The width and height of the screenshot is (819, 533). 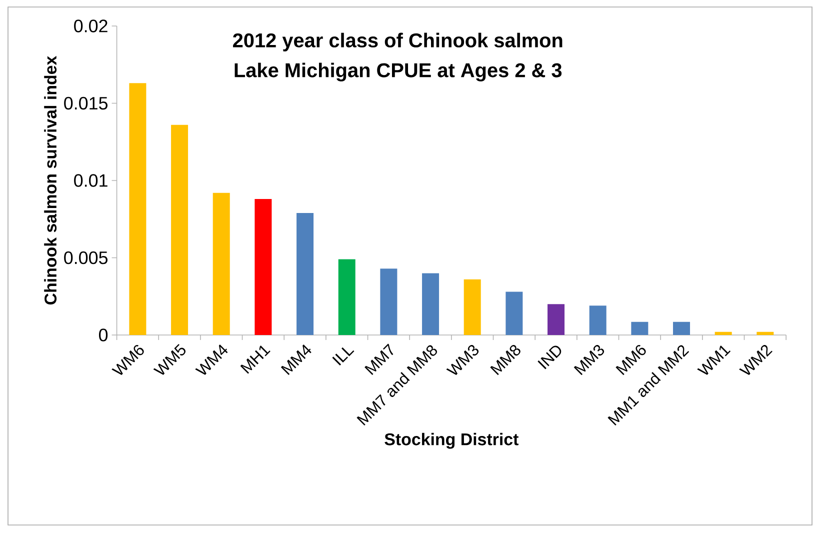 What do you see at coordinates (398, 72) in the screenshot?
I see `text: Lake Michigan CPUE at Ages 2 & 3` at bounding box center [398, 72].